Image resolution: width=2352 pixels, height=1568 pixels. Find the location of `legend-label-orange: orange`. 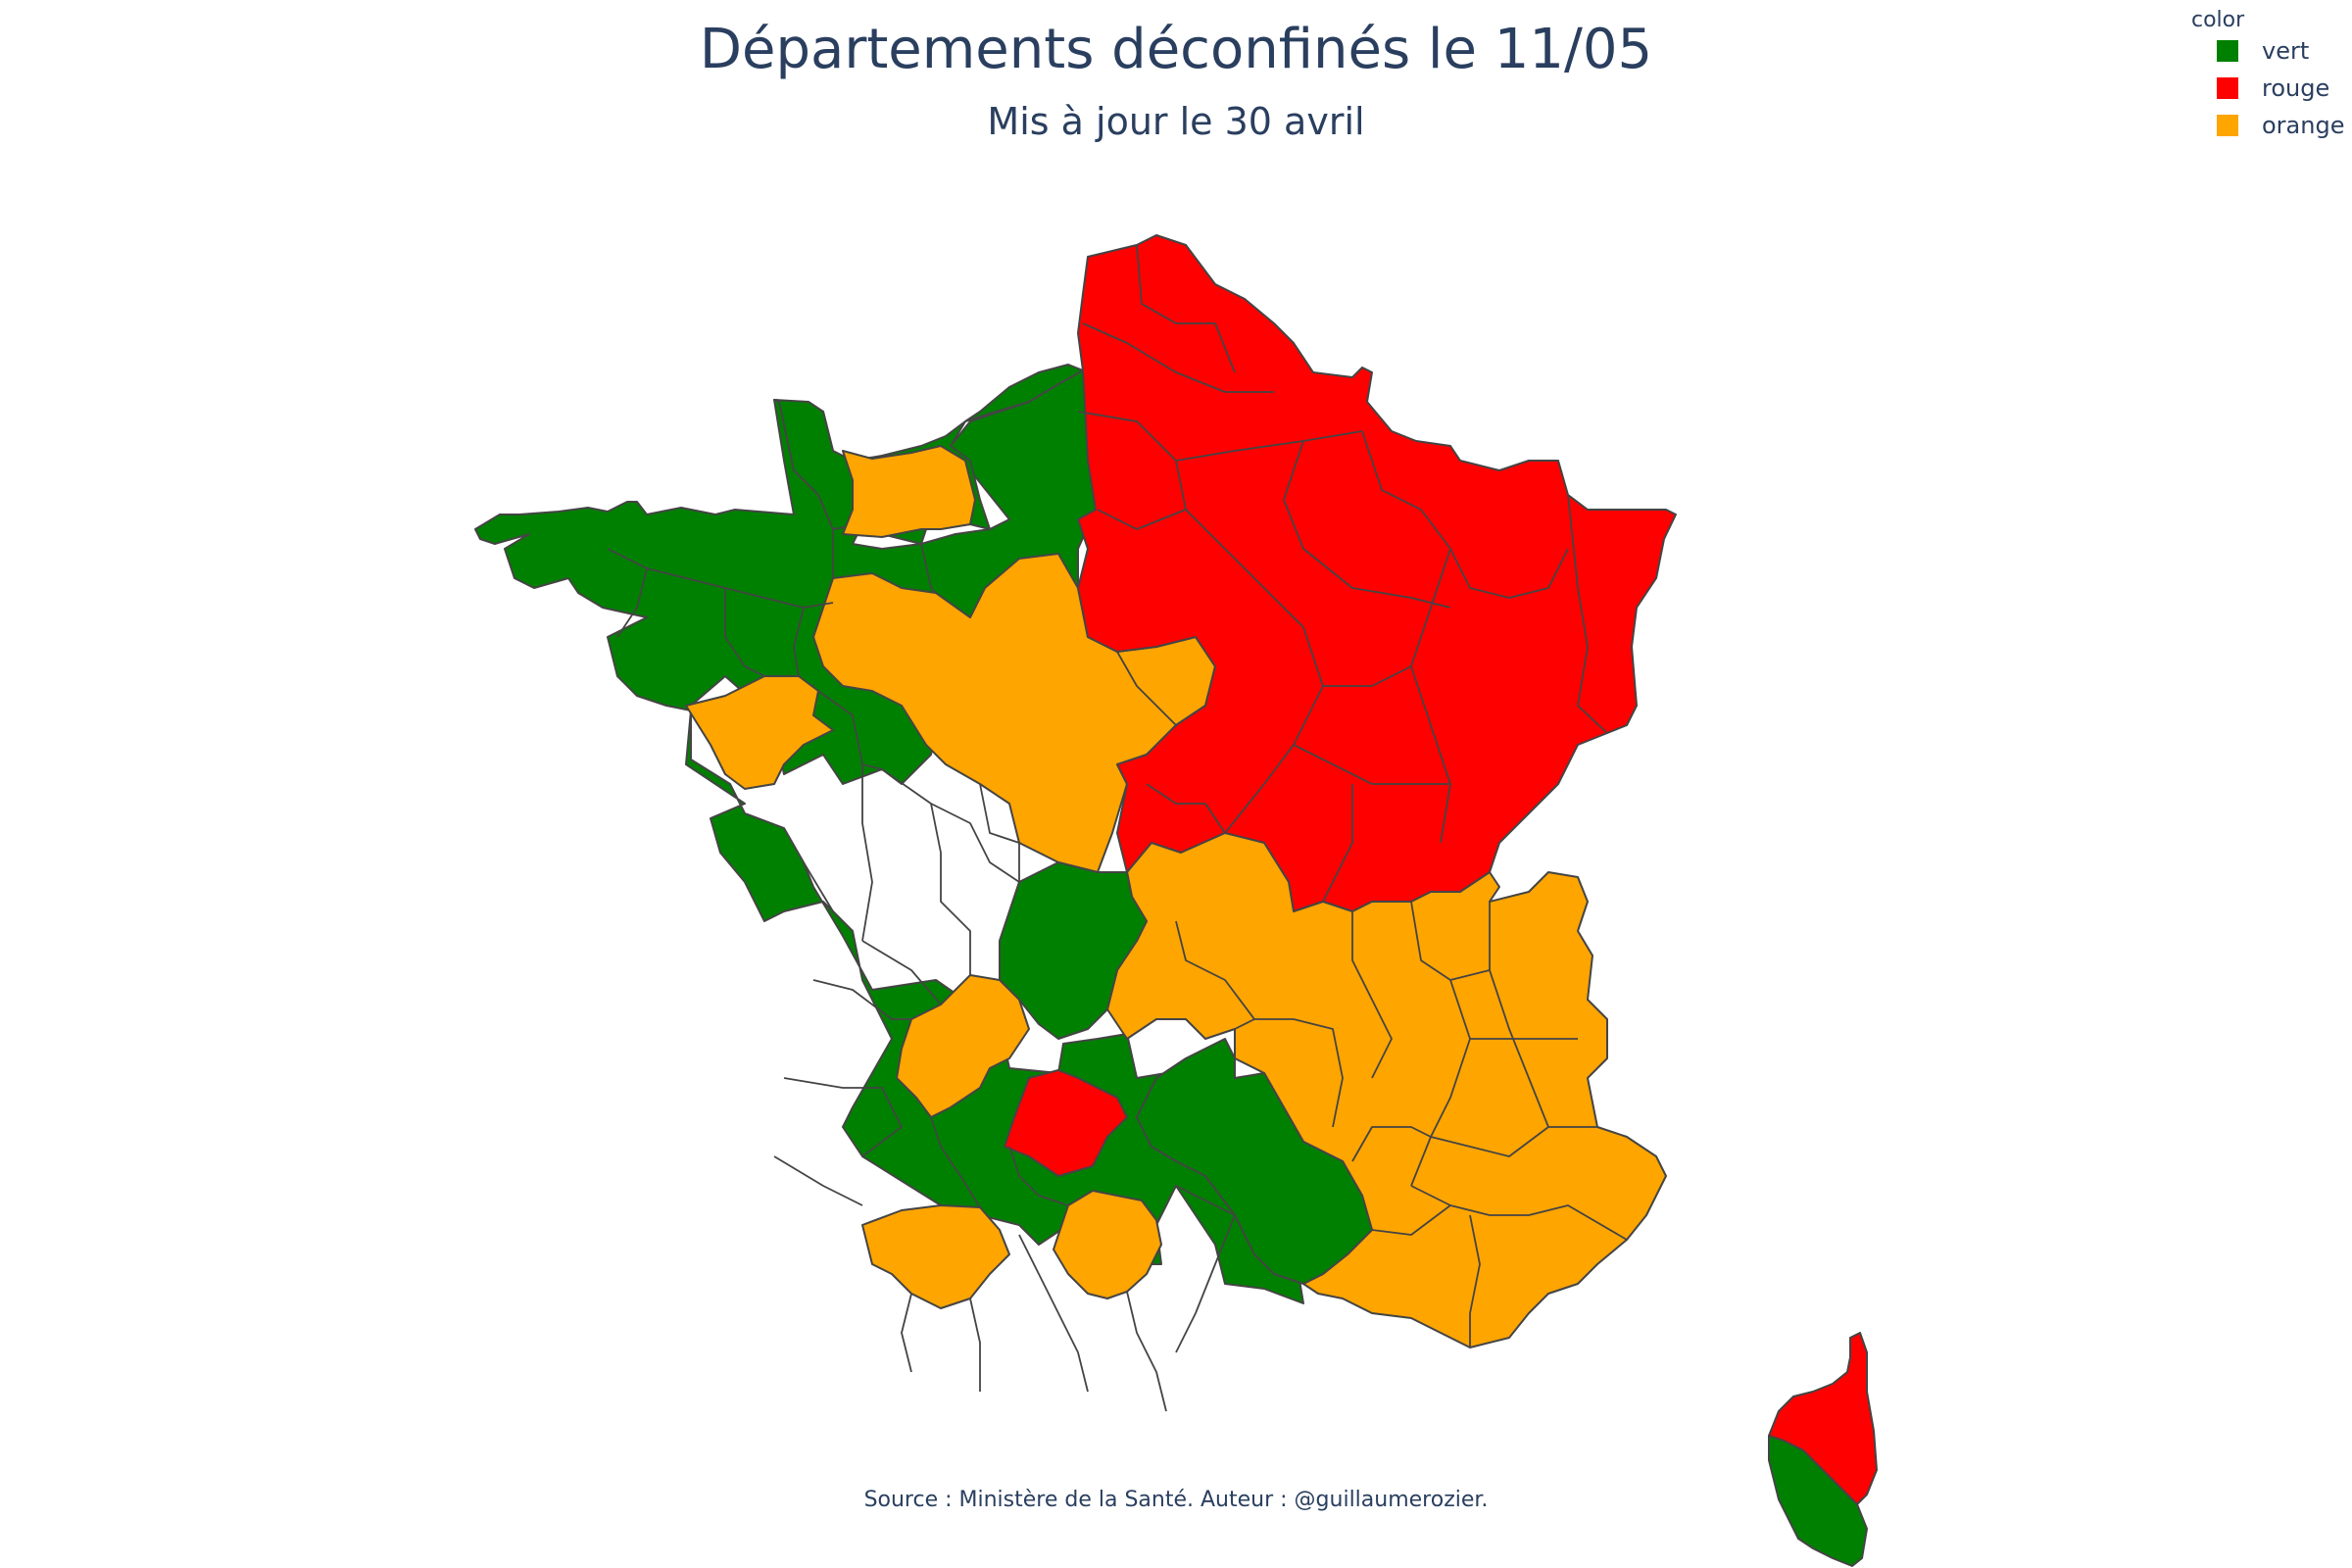

legend-label-orange: orange is located at coordinates (2303, 126).